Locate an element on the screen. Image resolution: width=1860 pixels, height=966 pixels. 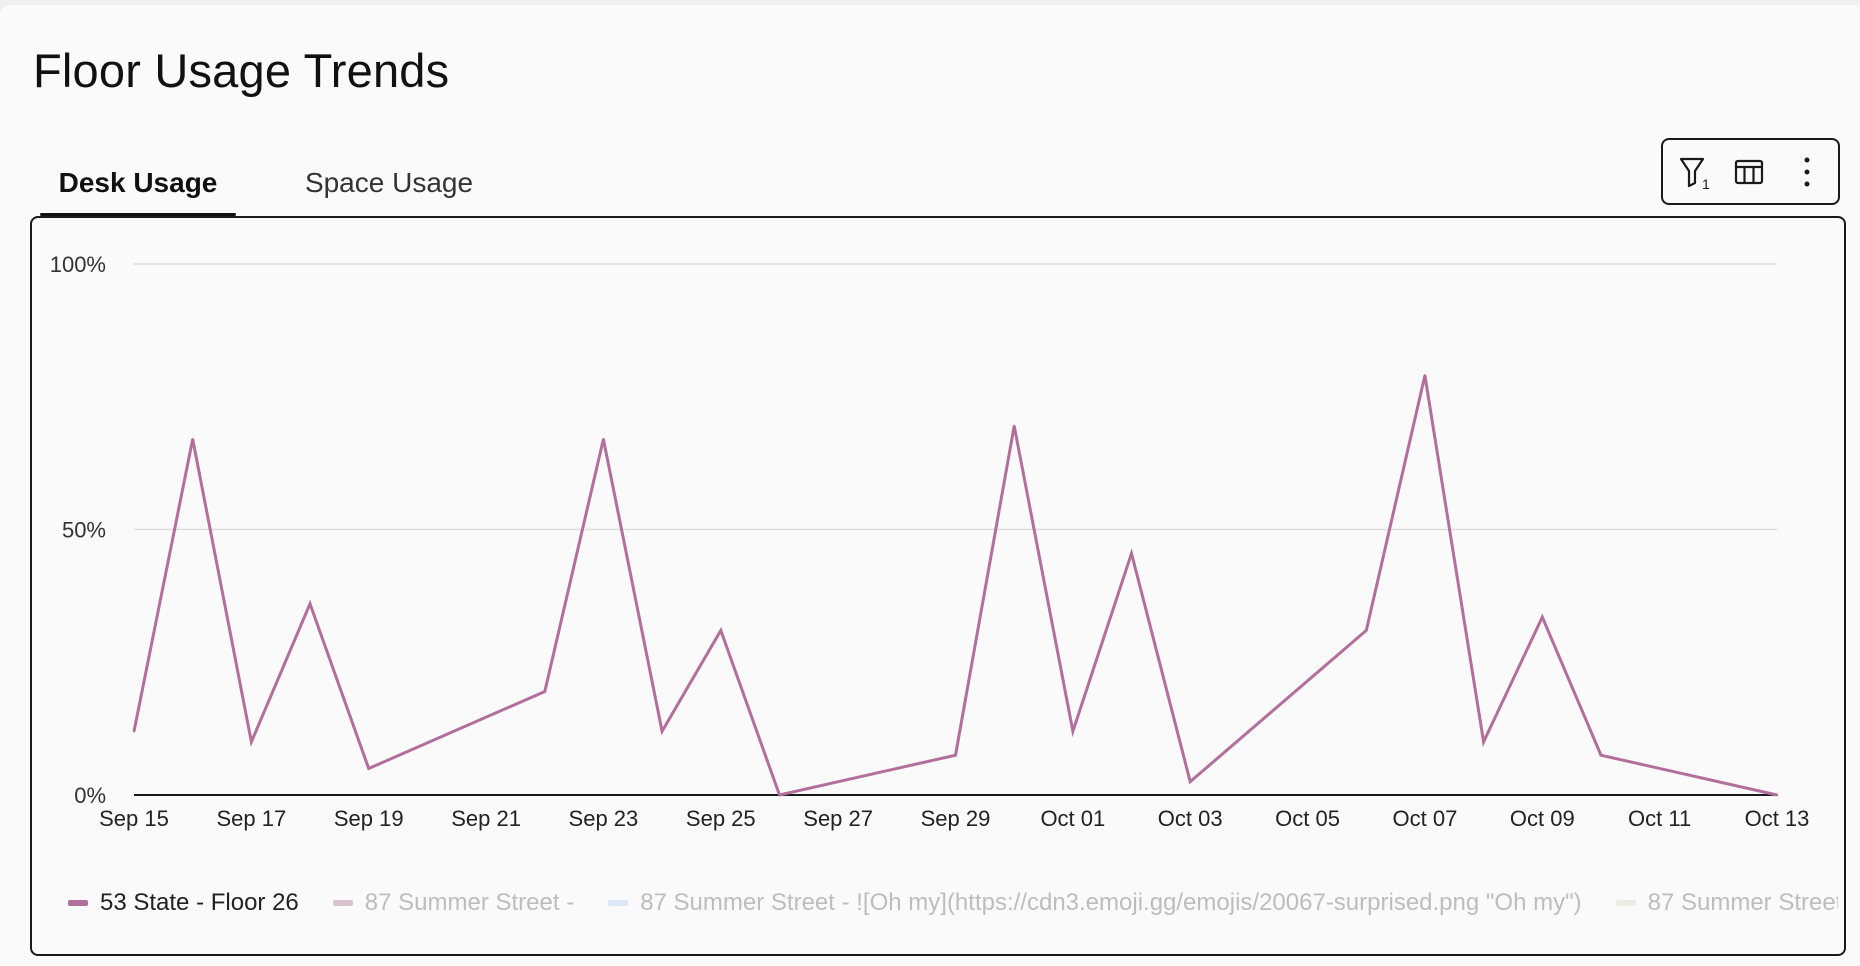
y-tick-label: 50% is located at coordinates (84, 530).